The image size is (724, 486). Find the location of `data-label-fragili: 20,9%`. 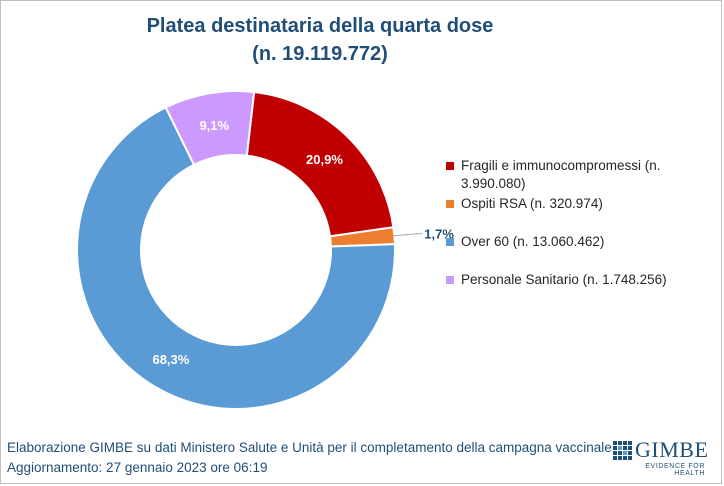

data-label-fragili: 20,9% is located at coordinates (324, 159).